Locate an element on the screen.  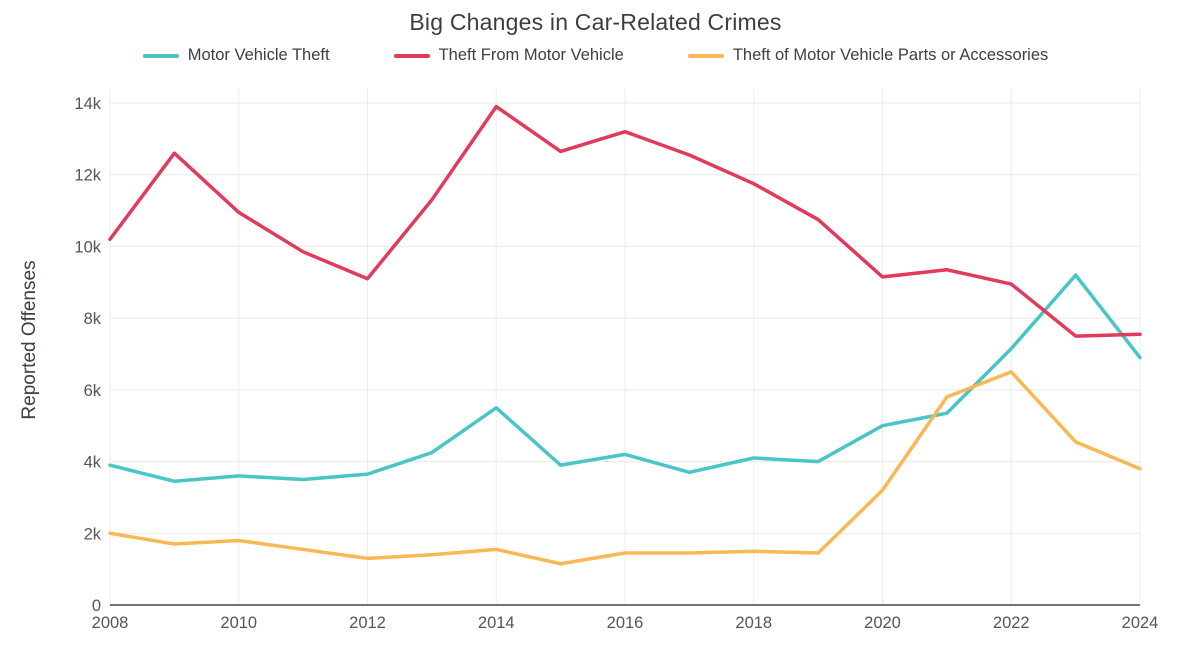
y-tick-label: 6k is located at coordinates (93, 391).